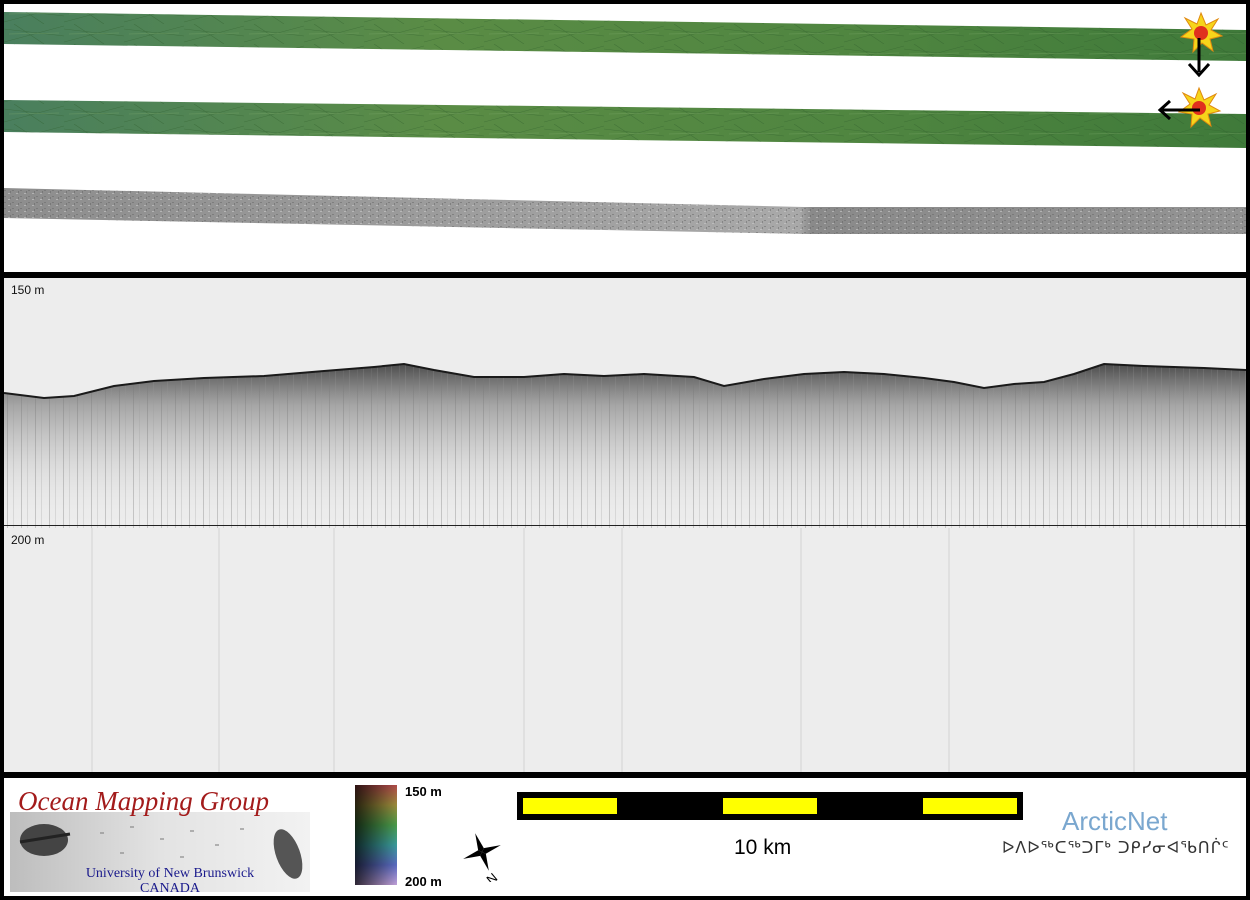 This screenshot has height=900, width=1250. I want to click on logo-country: CANADA, so click(170, 888).